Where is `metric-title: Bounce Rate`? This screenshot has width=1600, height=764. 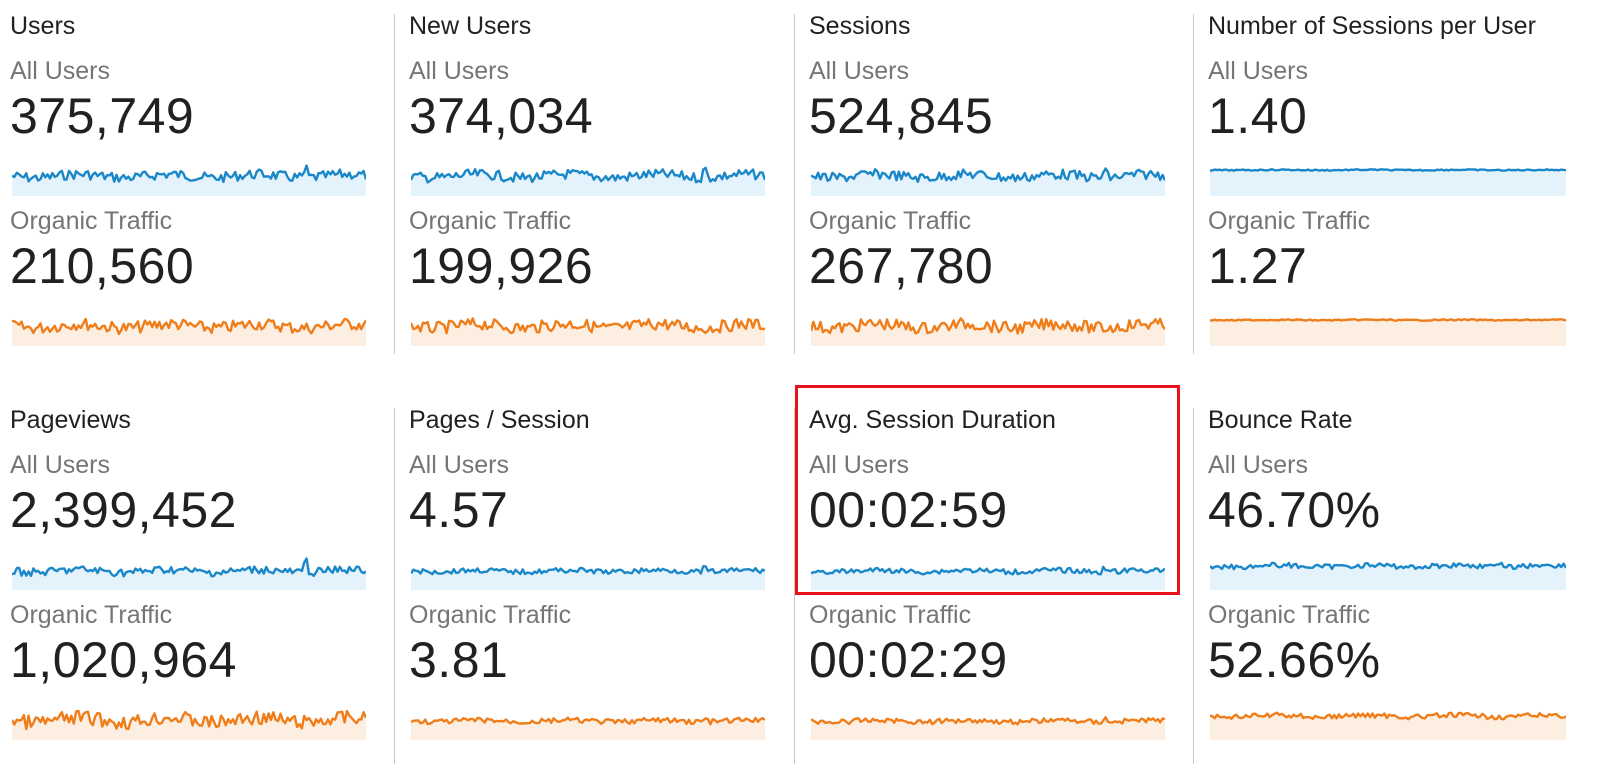
metric-title: Bounce Rate is located at coordinates (1280, 420).